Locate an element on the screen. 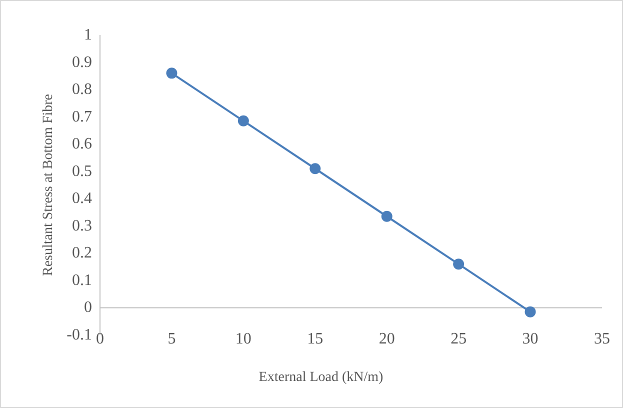  x-tick-label: 35 is located at coordinates (602, 339).